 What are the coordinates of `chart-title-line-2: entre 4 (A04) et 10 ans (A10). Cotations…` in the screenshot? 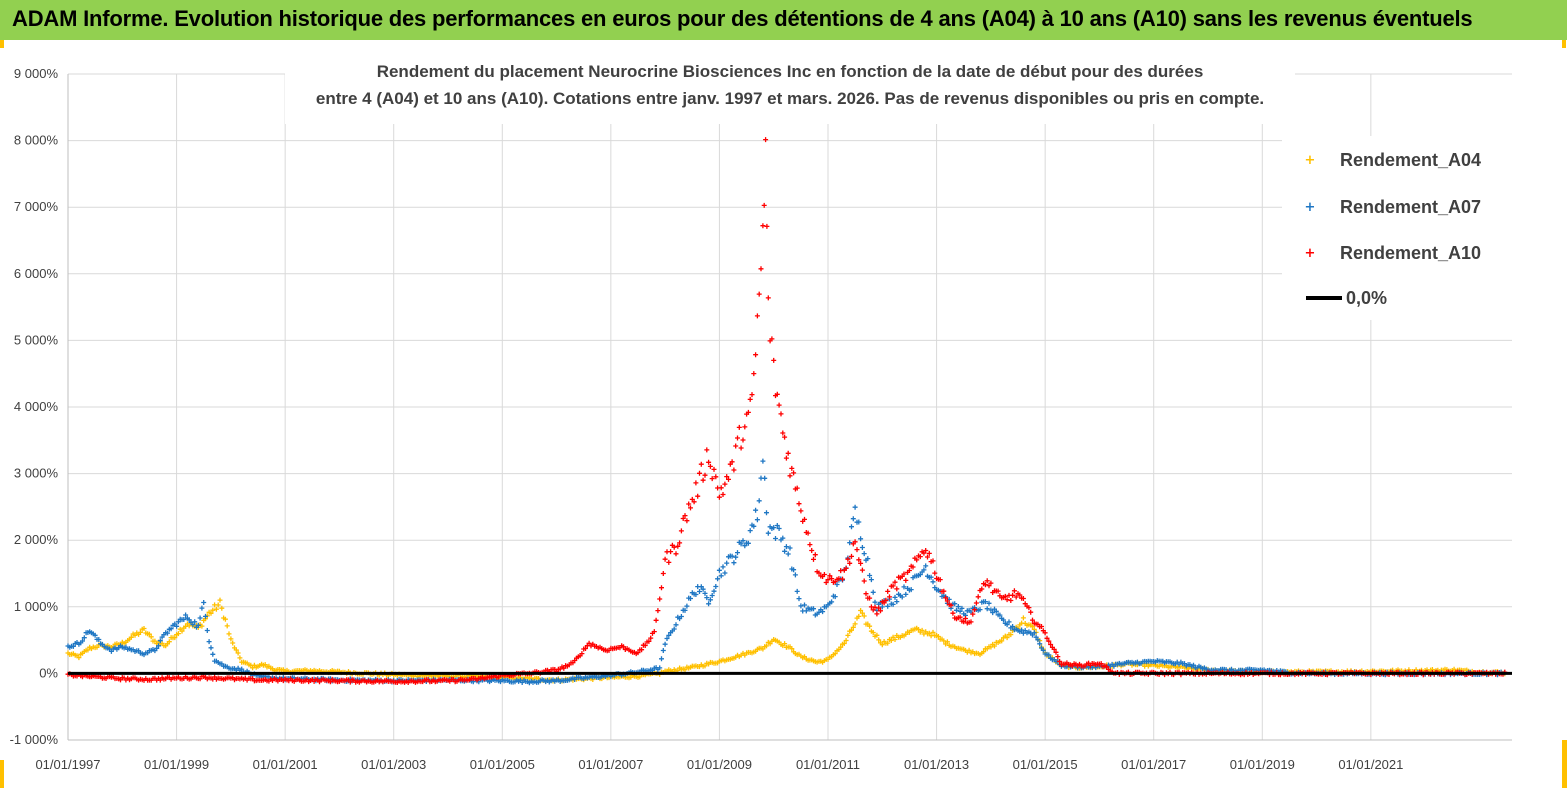 It's located at (790, 98).